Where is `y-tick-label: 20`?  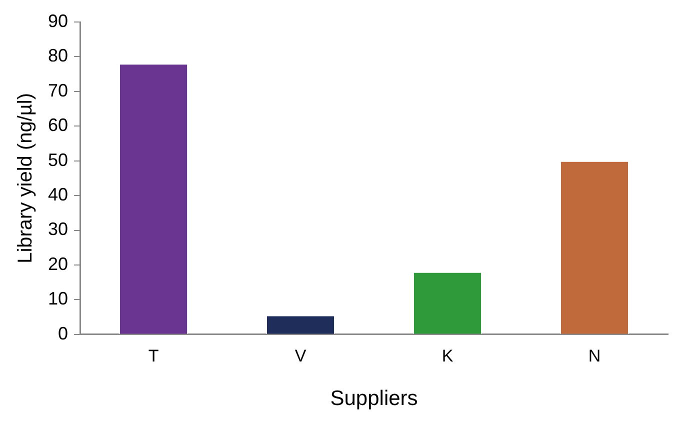 y-tick-label: 20 is located at coordinates (58, 264).